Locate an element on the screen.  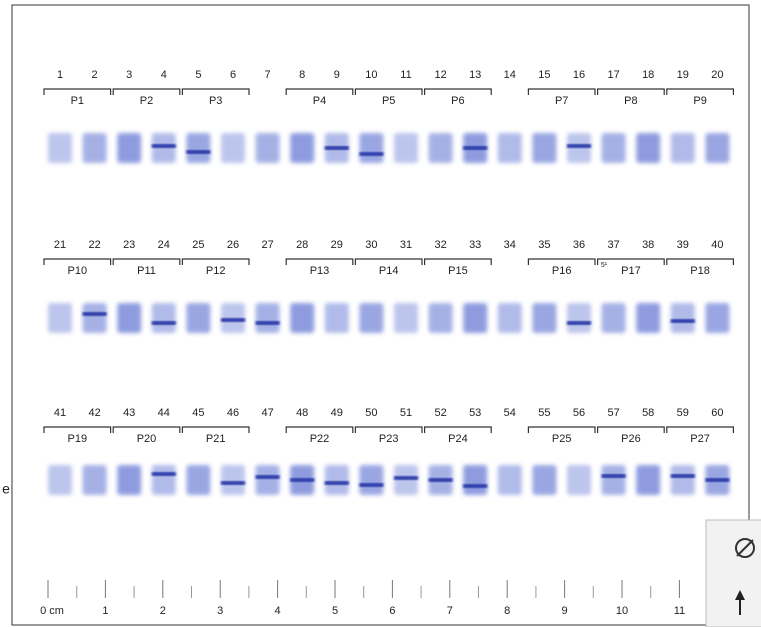
pair-label: P16 is located at coordinates (562, 271).